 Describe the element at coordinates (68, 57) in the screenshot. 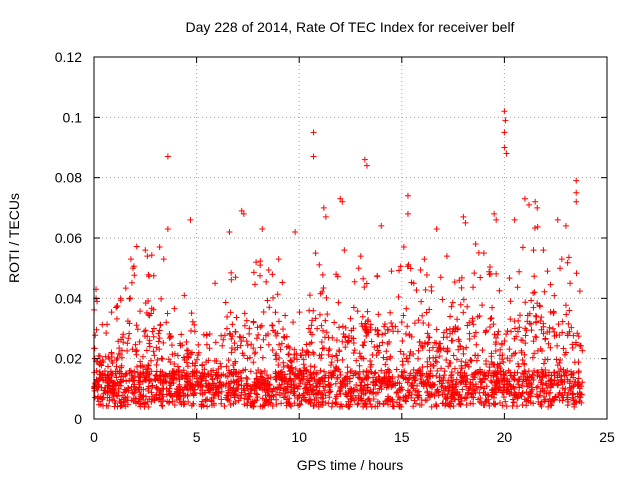

I see `y-tick-label: 0.12` at that location.